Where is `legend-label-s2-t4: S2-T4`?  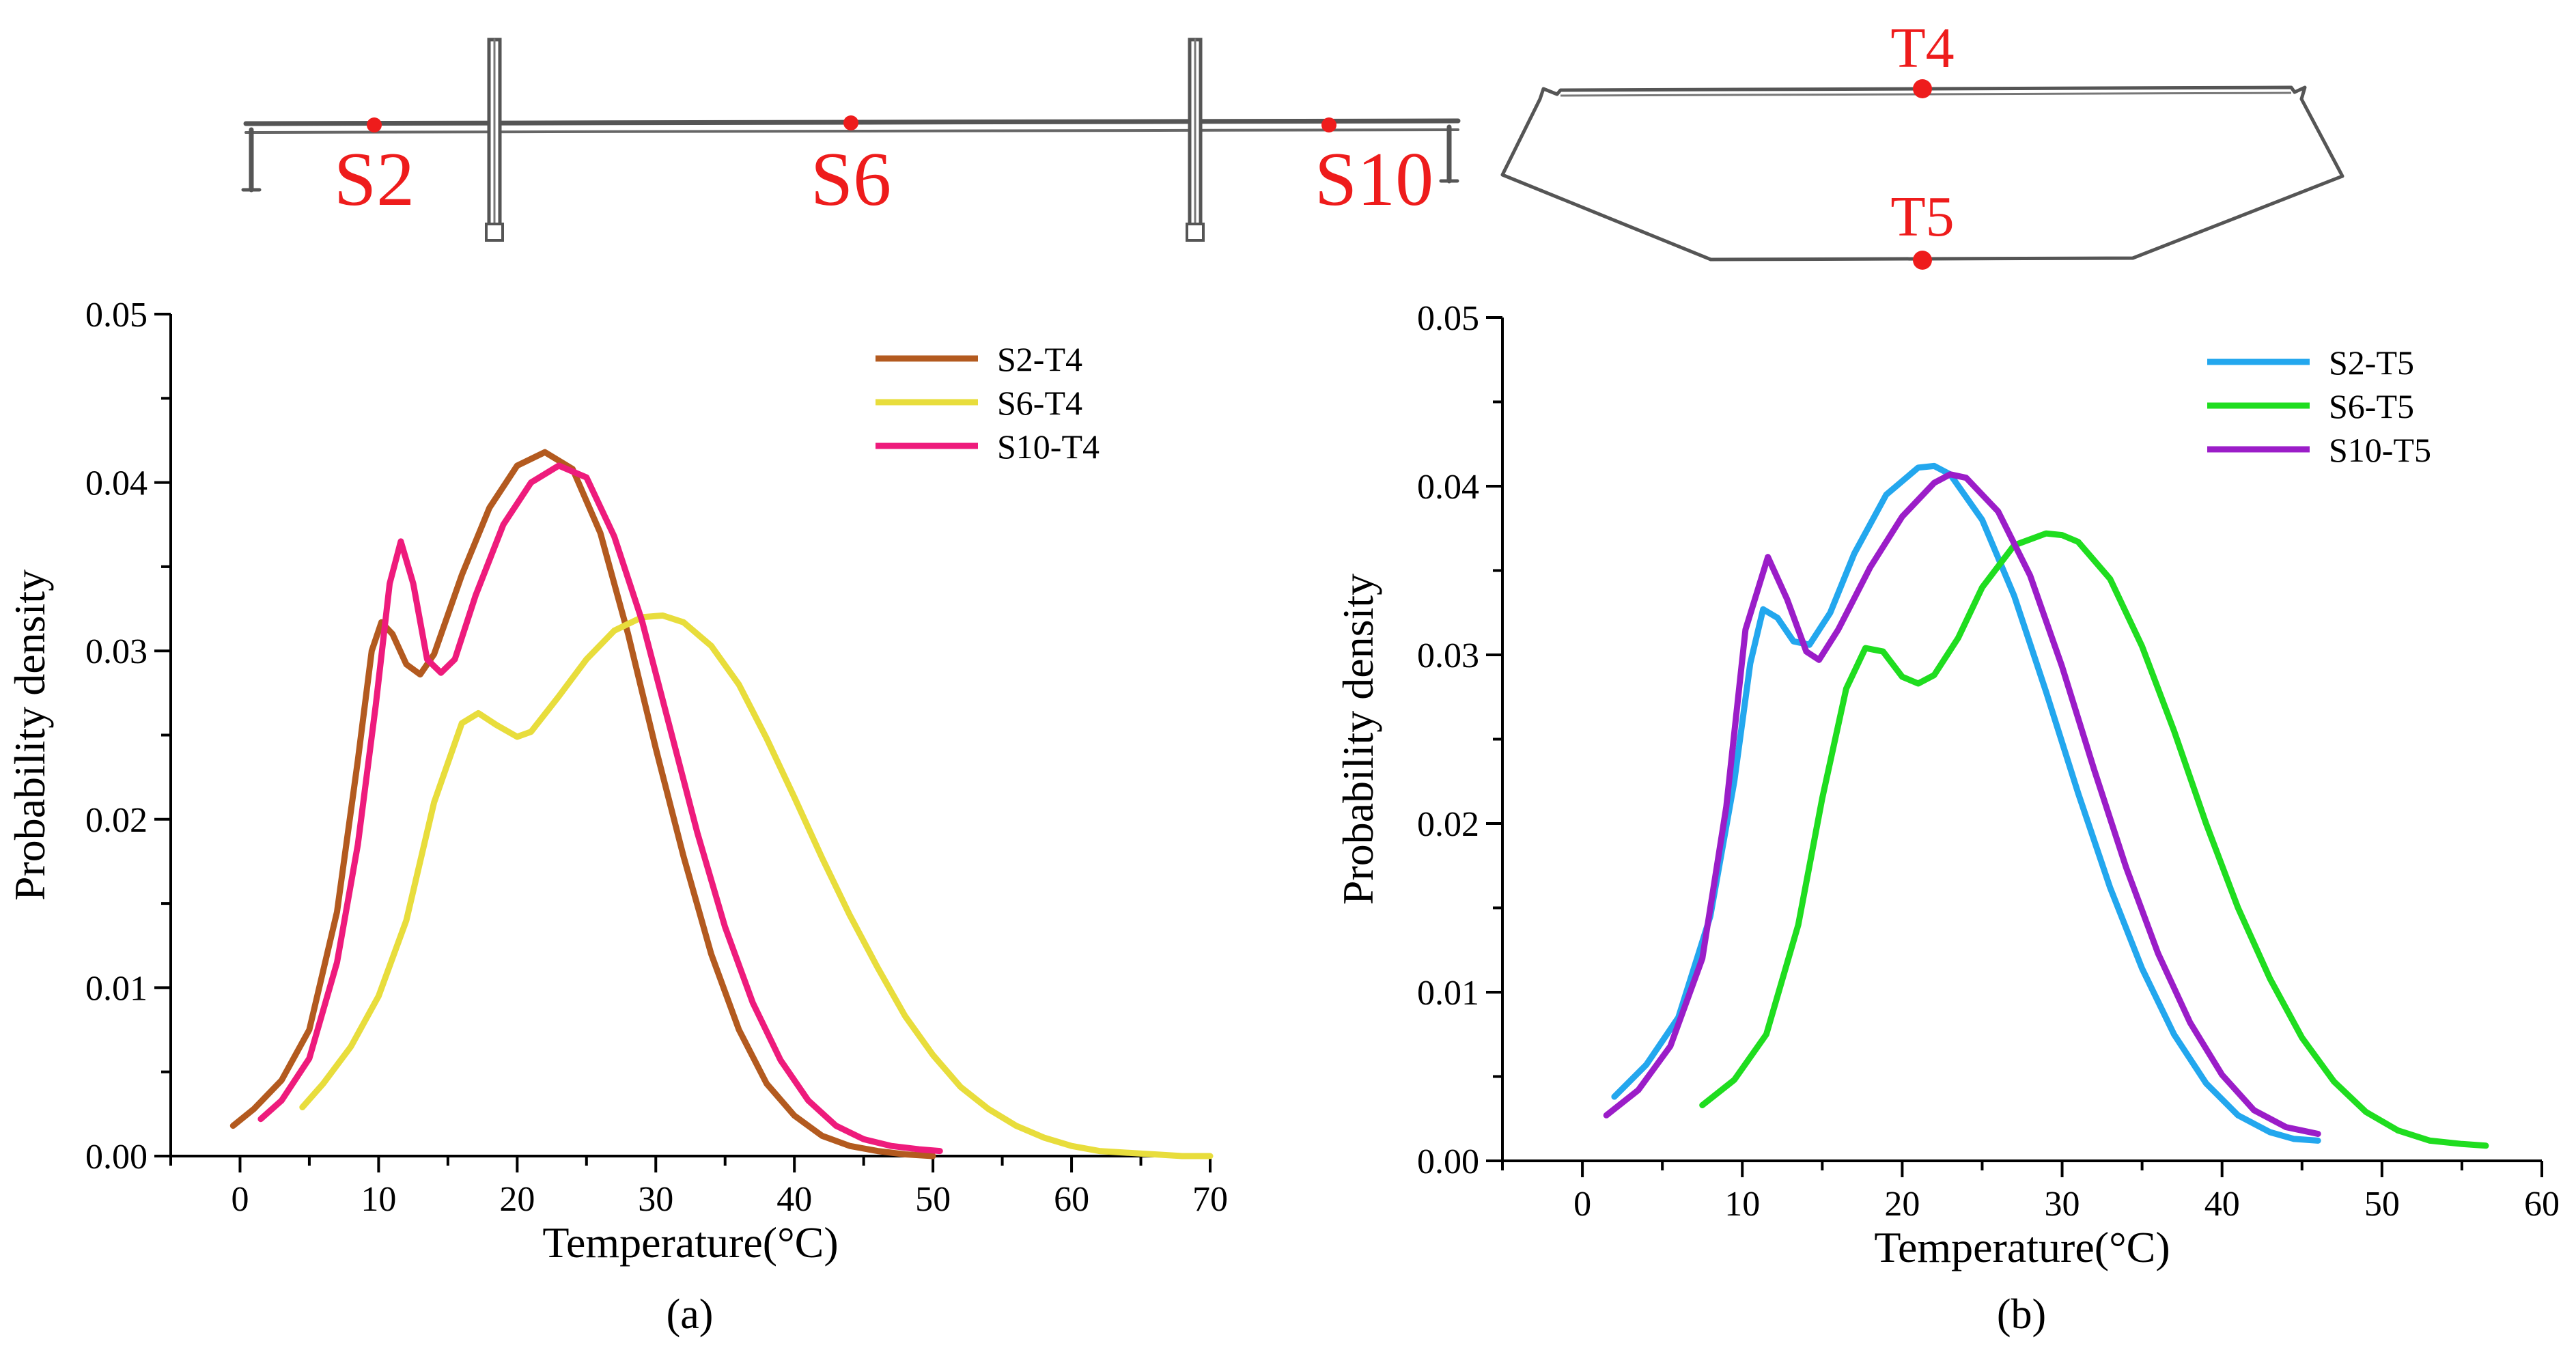
legend-label-s2-t4: S2-T4 is located at coordinates (1039, 359).